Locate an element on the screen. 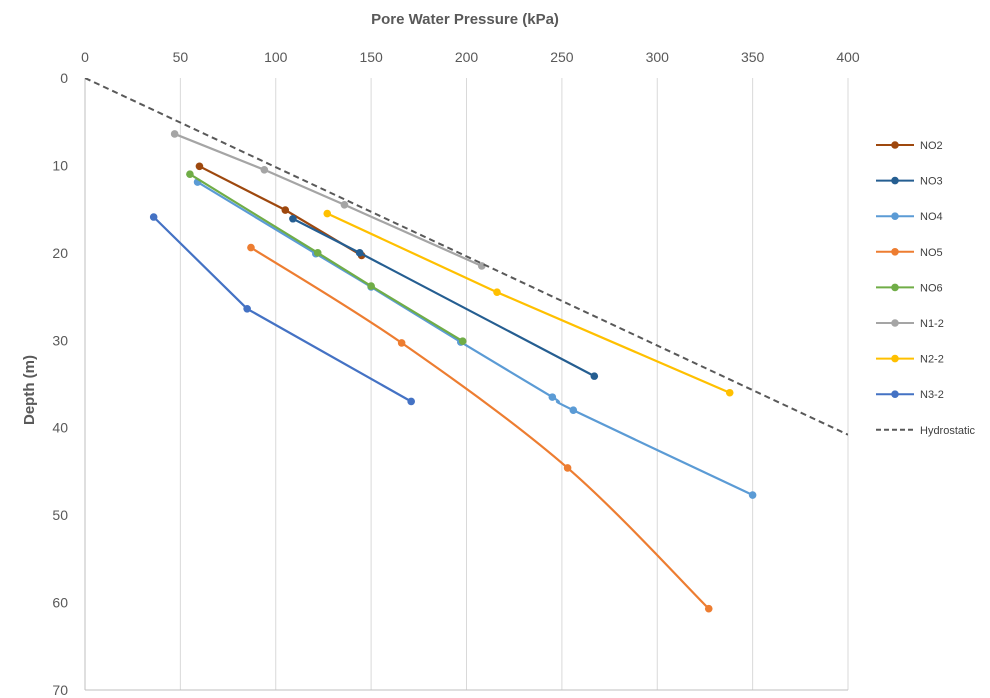 This screenshot has width=990, height=698. legend-marker-no4 is located at coordinates (895, 216).